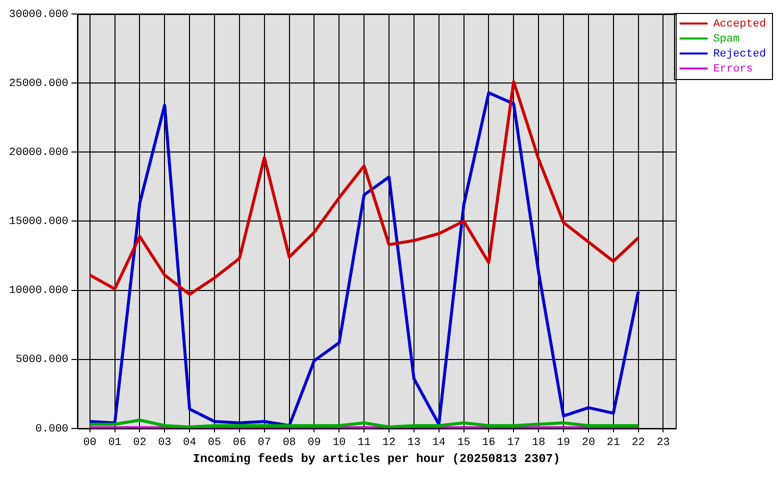 The image size is (780, 480). I want to click on x-tick-label: 16, so click(489, 442).